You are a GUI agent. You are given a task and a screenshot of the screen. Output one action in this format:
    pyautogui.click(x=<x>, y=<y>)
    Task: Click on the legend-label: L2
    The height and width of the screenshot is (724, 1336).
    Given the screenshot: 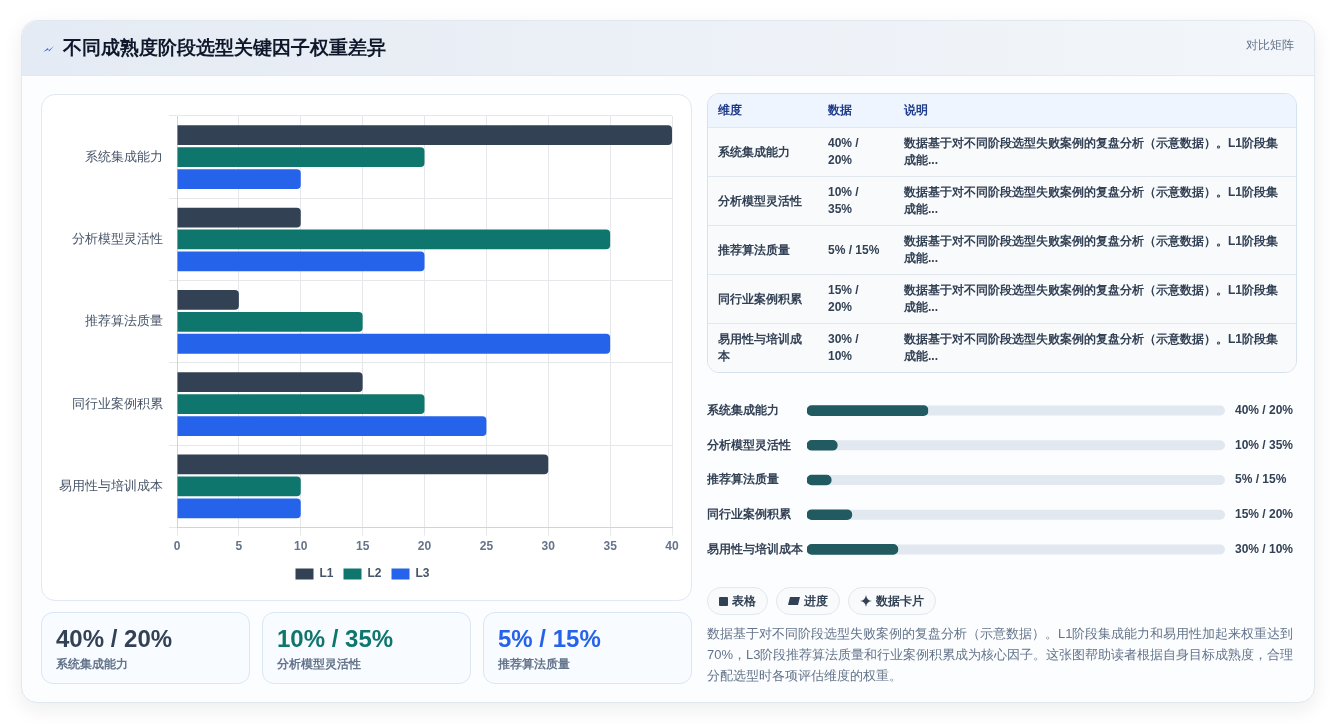 What is the action you would take?
    pyautogui.click(x=374, y=573)
    